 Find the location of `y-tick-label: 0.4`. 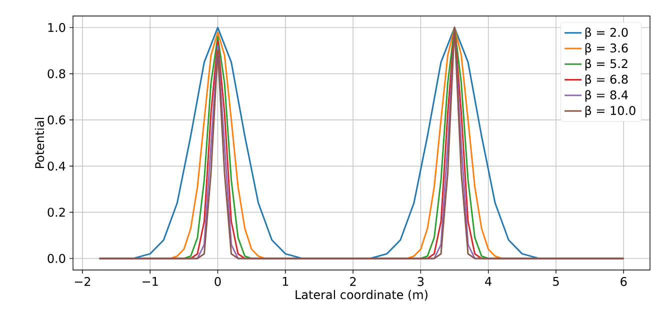

y-tick-label: 0.4 is located at coordinates (57, 166).